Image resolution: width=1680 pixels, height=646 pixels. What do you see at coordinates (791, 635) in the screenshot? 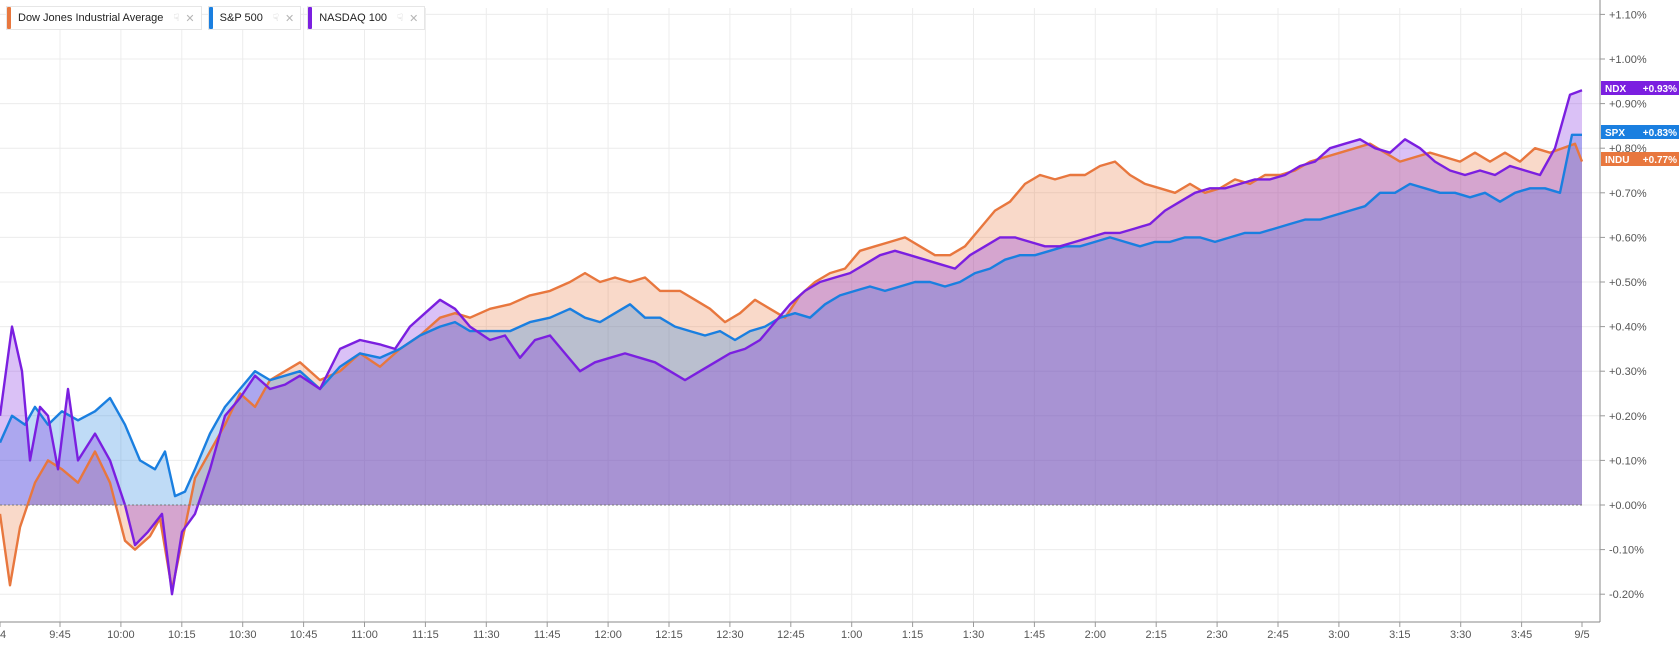
I see `x-tick-label: 12:45` at bounding box center [791, 635].